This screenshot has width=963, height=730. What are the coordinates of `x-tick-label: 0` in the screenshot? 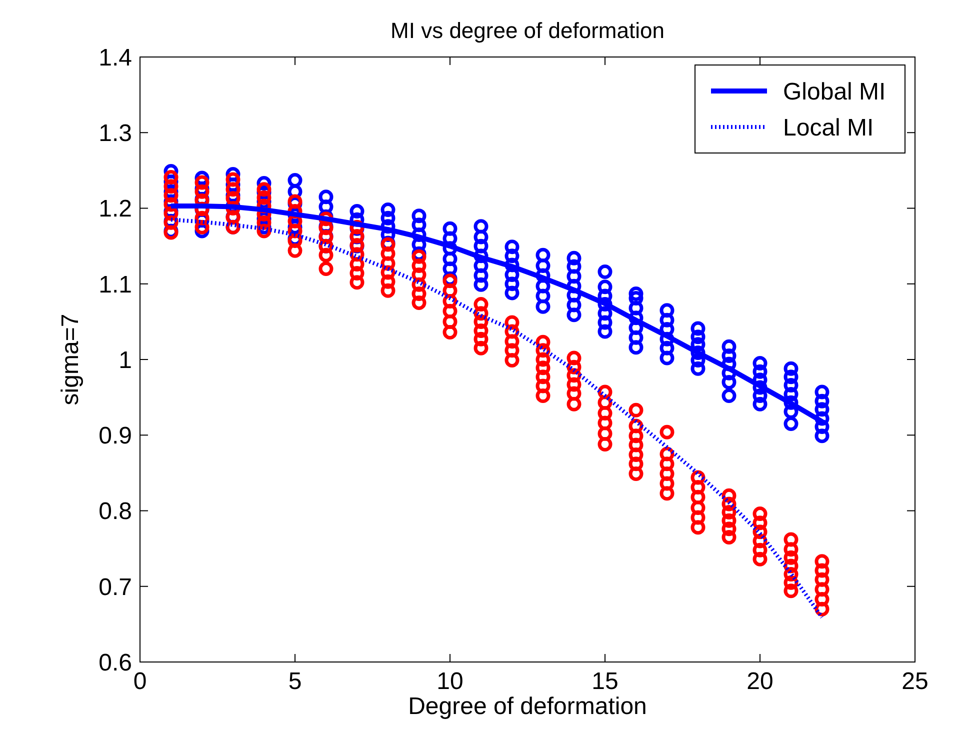 It's located at (140, 681).